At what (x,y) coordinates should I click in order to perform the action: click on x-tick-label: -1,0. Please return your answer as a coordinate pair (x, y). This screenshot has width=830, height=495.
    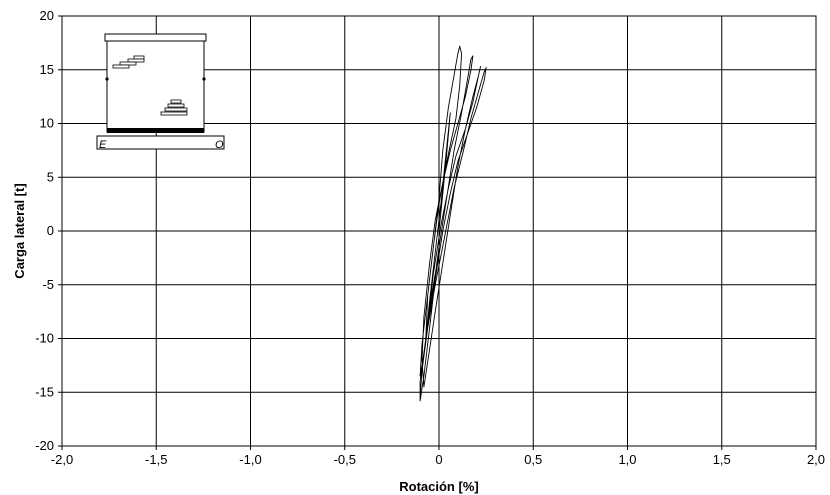
    Looking at the image, I should click on (250, 459).